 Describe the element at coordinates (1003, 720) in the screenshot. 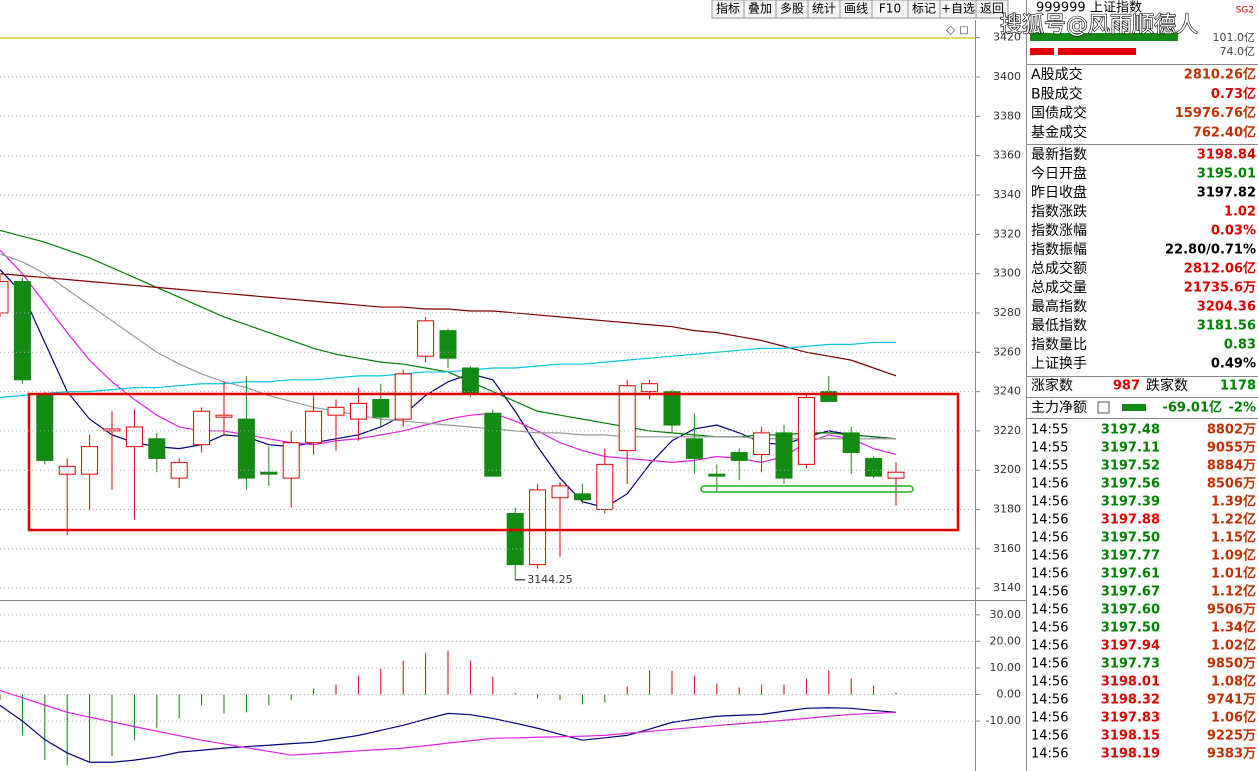

I see `y-tick-label: -10.00` at that location.